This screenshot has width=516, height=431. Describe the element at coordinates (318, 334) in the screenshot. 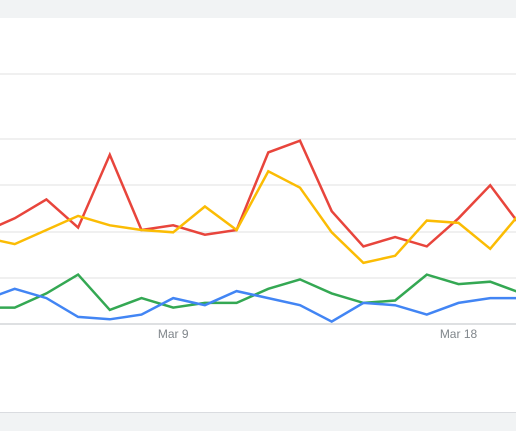

I see `x-axis-ticks: Mar 9 Mar 18` at that location.